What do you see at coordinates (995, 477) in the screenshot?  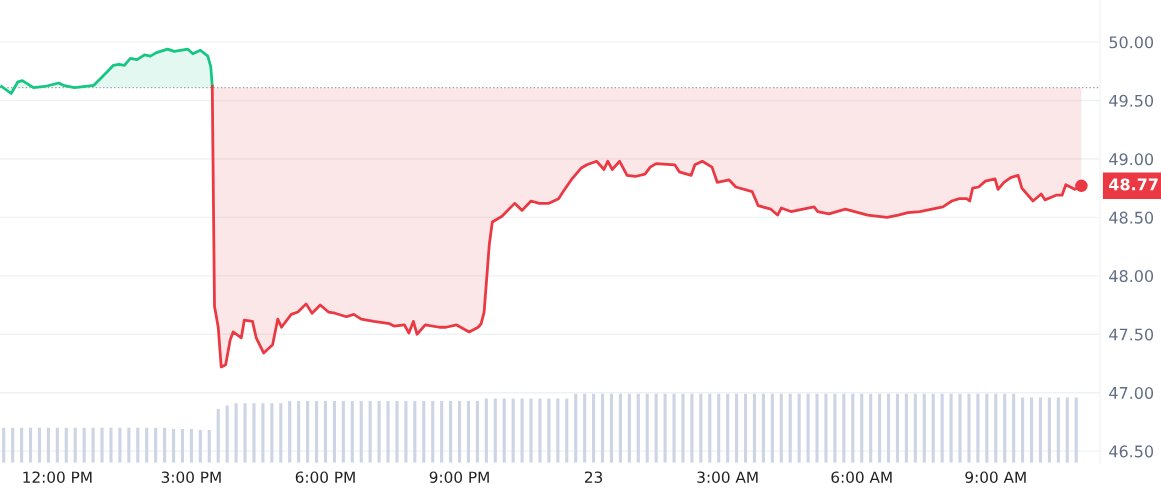 I see `x-tick-label: 9:00 AM` at bounding box center [995, 477].